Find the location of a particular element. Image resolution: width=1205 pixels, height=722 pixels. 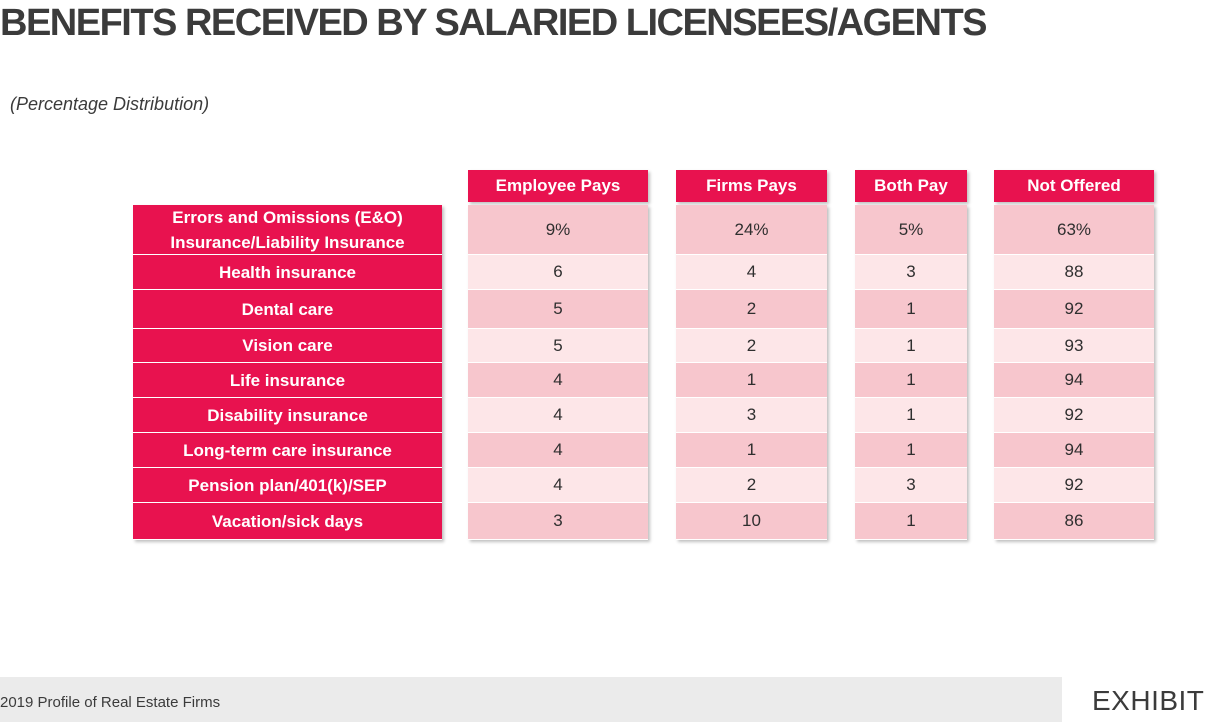

footer-bar is located at coordinates (531, 699).